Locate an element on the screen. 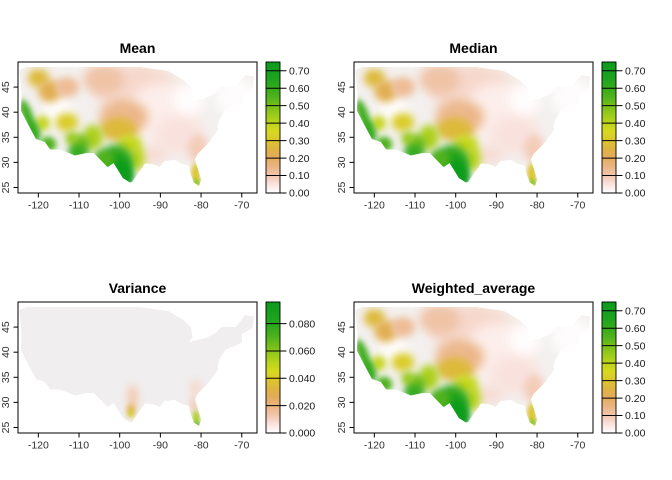 This screenshot has width=672, height=480. legend-tick-label: 0.60 is located at coordinates (635, 329).